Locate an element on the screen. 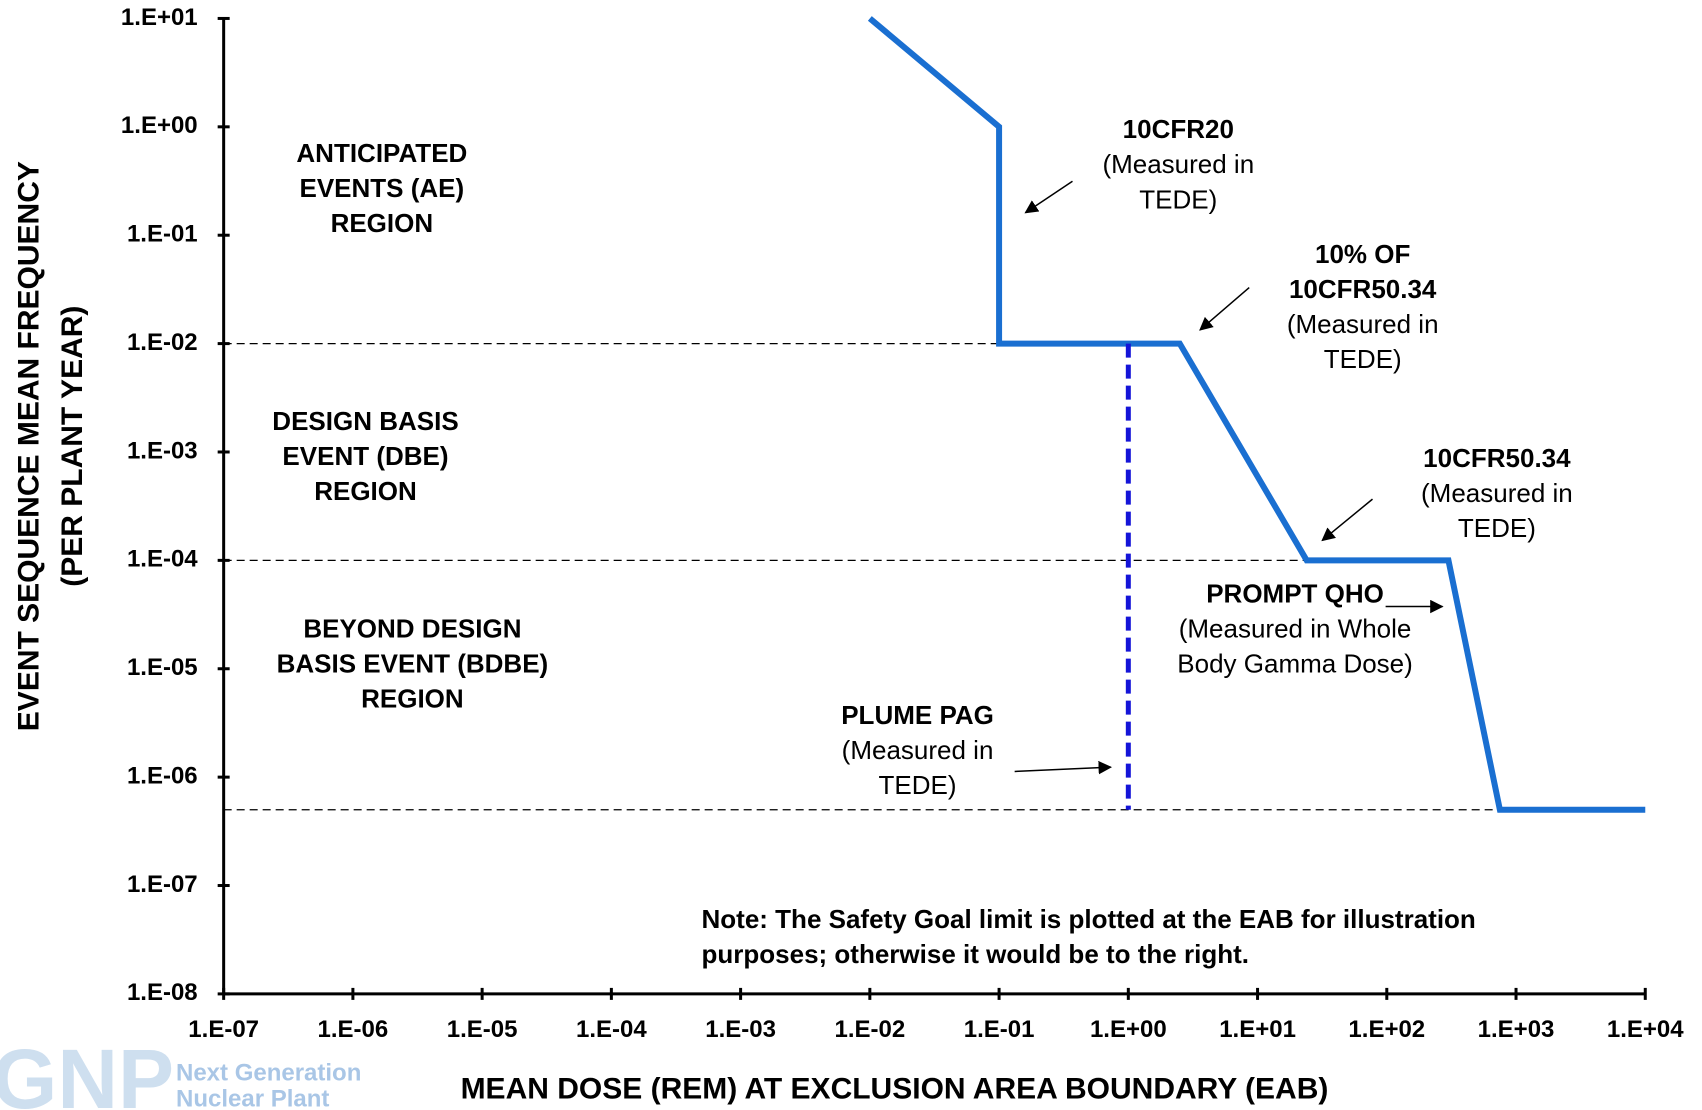 This screenshot has height=1110, width=1702. y-tick-label: 1.E+01 is located at coordinates (159, 17).